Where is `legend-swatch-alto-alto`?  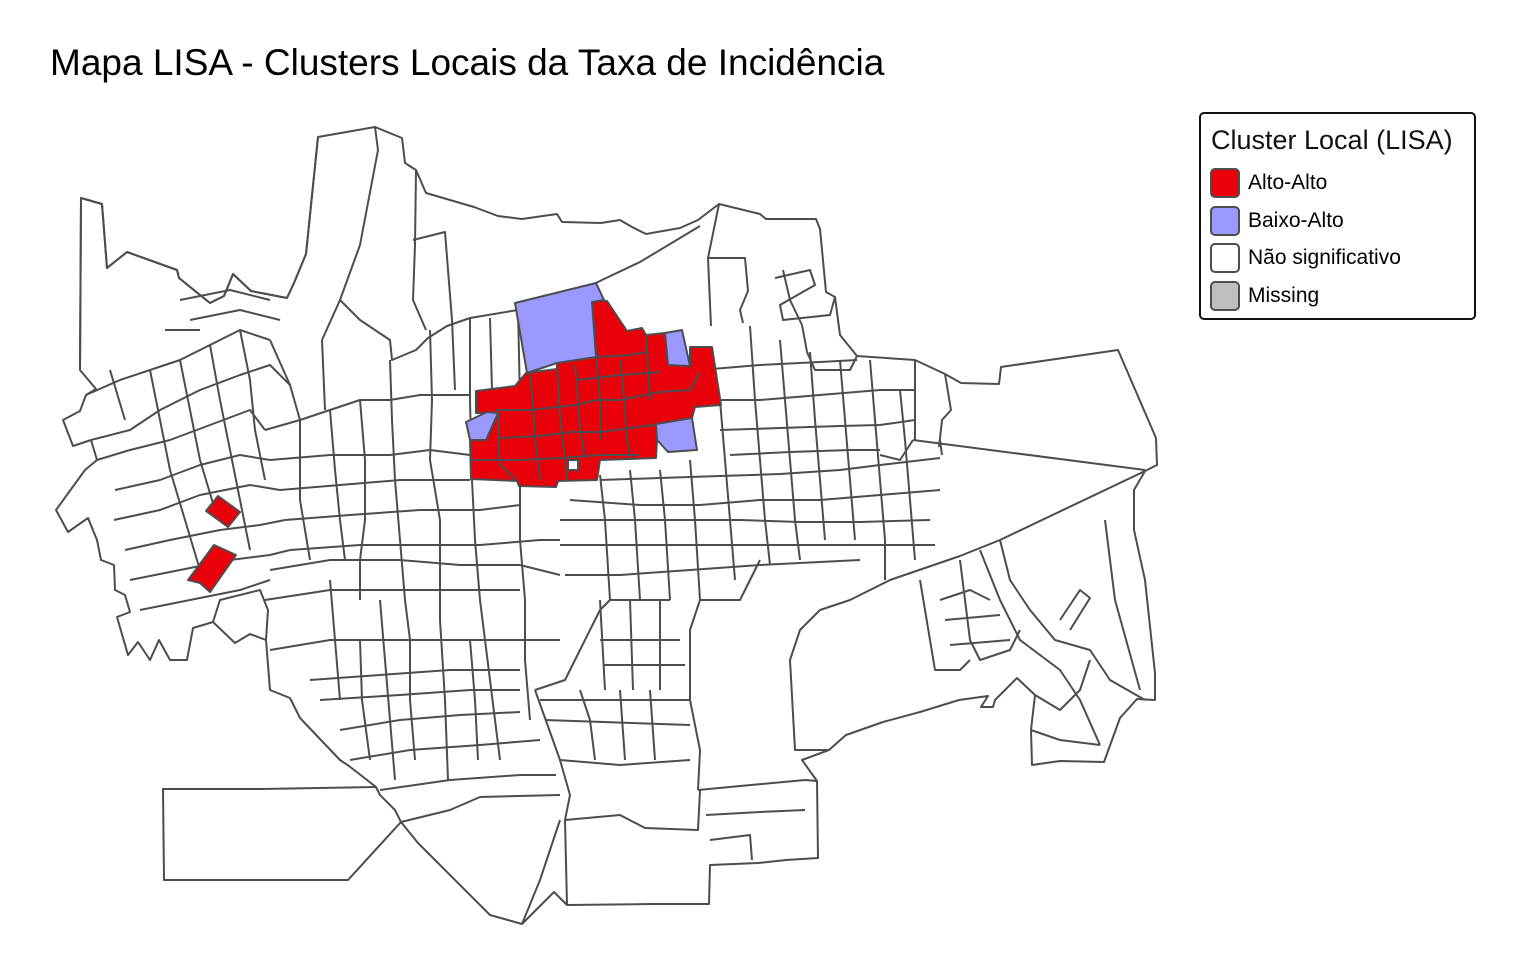
legend-swatch-alto-alto is located at coordinates (1225, 183).